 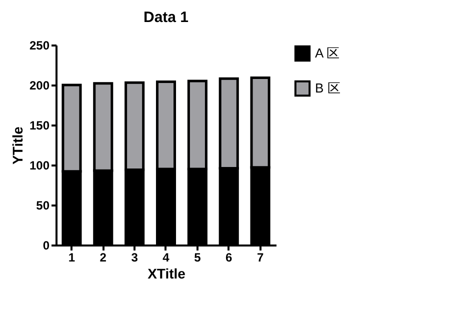 I want to click on chart-title: Data 1, so click(x=166, y=17).